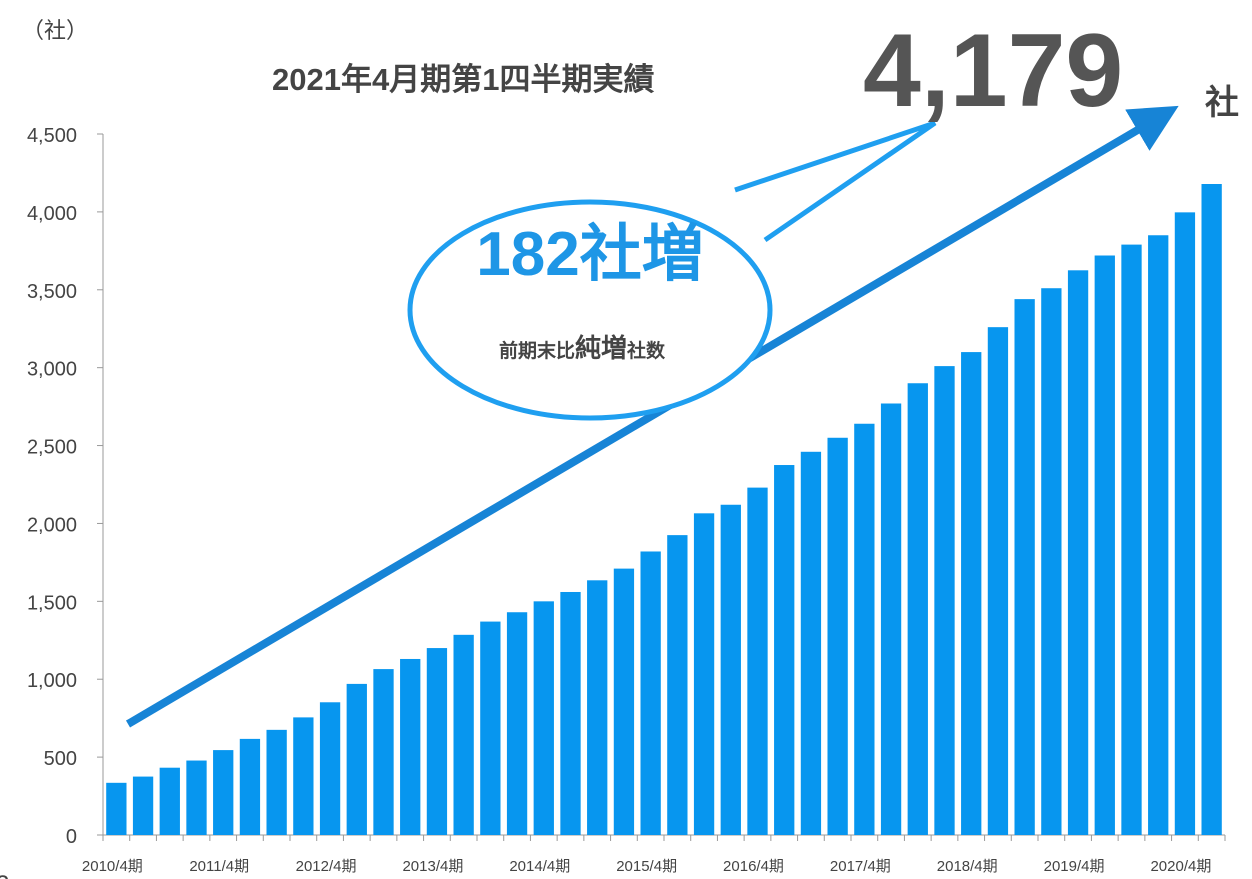 The height and width of the screenshot is (879, 1252). I want to click on headline-unit: 社, so click(1222, 103).